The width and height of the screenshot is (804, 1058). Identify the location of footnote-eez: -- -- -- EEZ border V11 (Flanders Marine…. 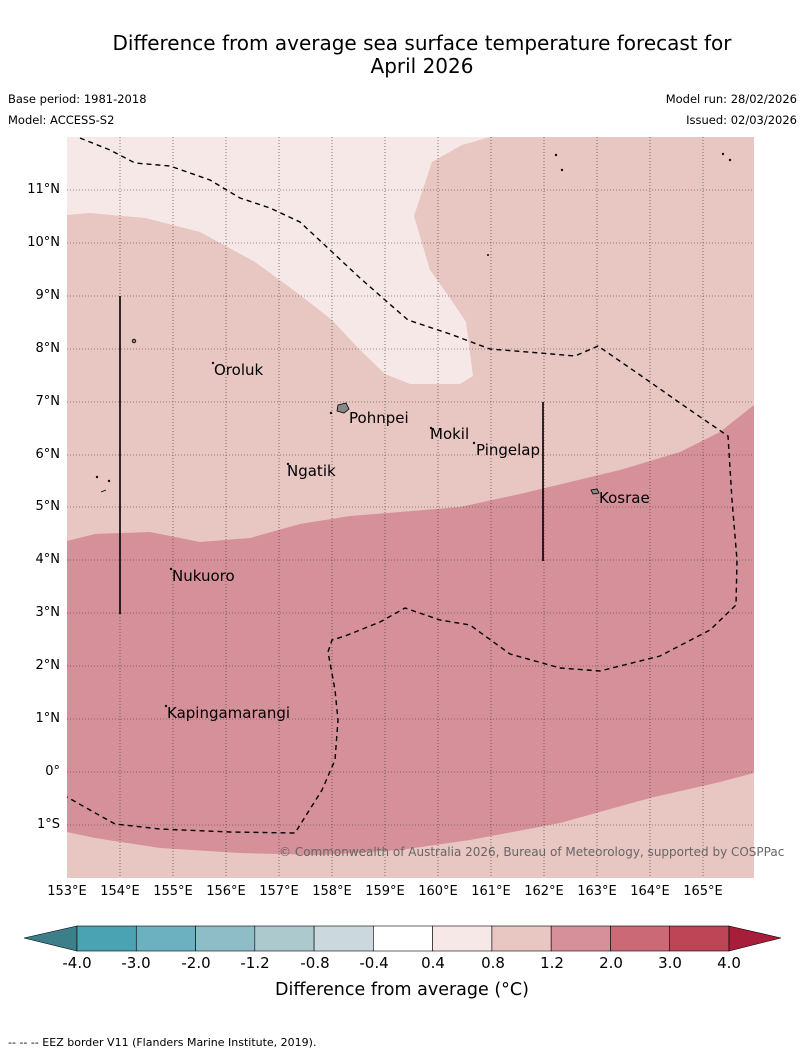
(162, 1042).